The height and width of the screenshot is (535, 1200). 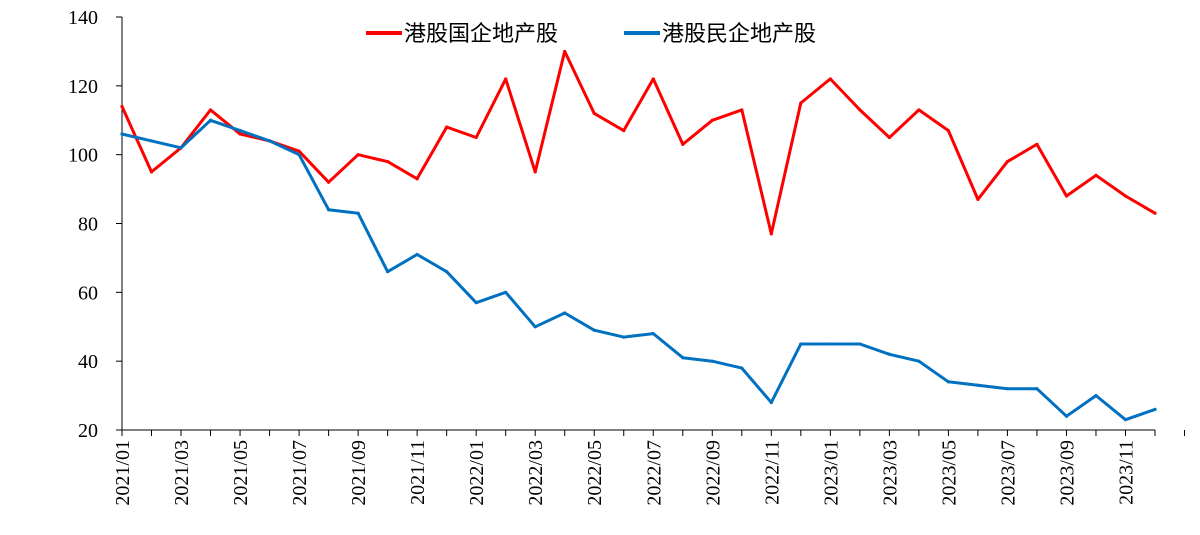 I want to click on x-tick-label: 2022/09, so click(x=713, y=473).